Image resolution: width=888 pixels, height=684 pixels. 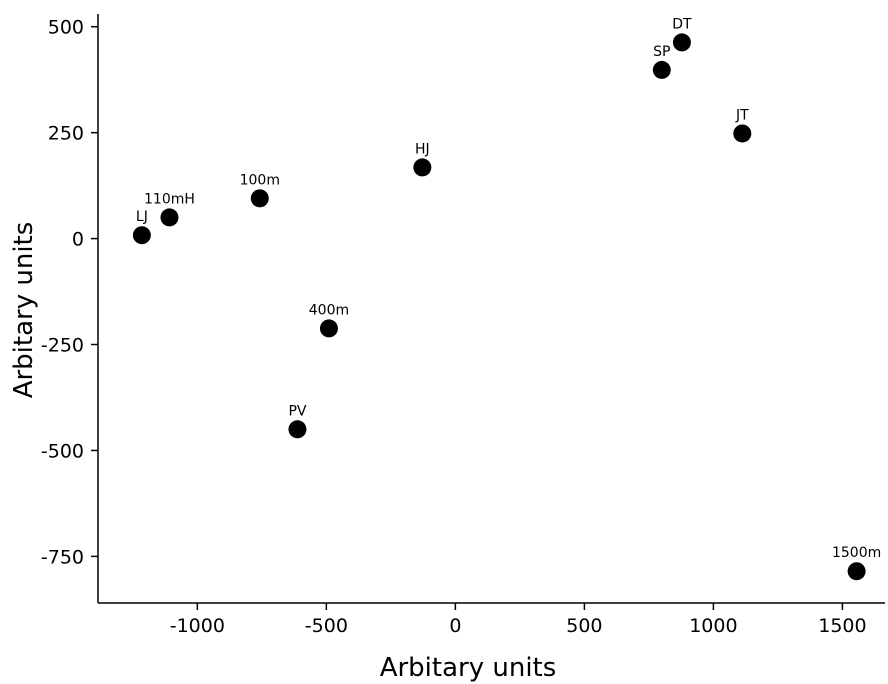 What do you see at coordinates (842, 626) in the screenshot?
I see `x-tick-label: 1500` at bounding box center [842, 626].